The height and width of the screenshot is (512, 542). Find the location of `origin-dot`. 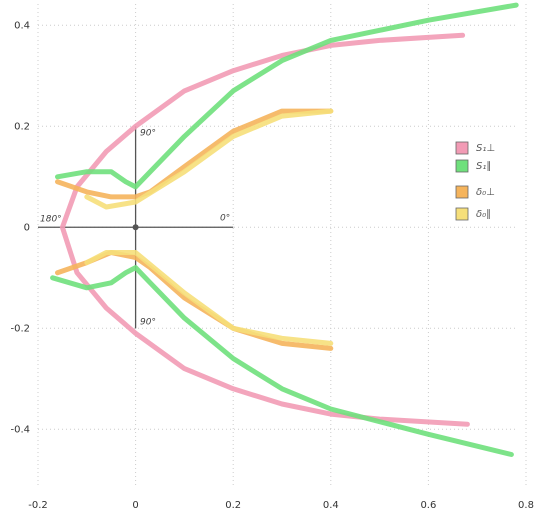

origin-dot is located at coordinates (135, 227).